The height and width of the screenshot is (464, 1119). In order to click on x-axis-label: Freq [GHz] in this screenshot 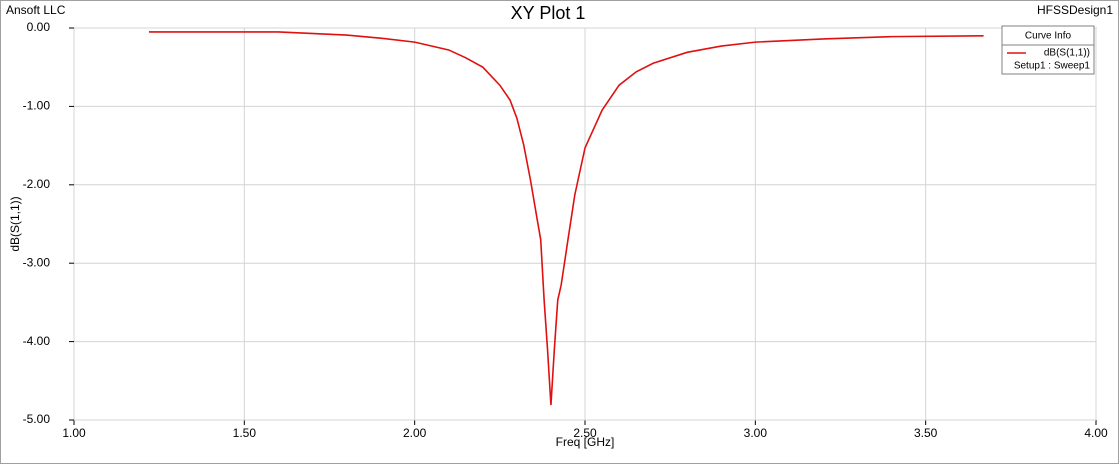, I will do `click(585, 442)`.